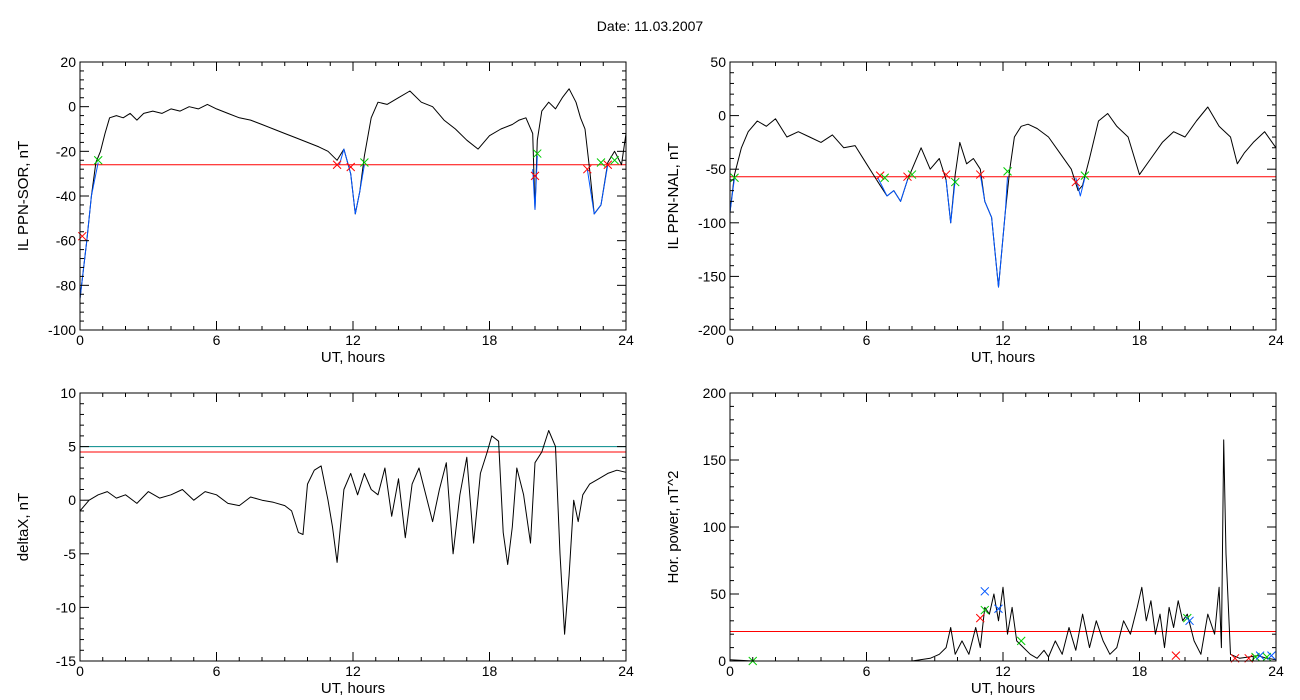  What do you see at coordinates (70, 554) in the screenshot?
I see `y-tick-label: -5` at bounding box center [70, 554].